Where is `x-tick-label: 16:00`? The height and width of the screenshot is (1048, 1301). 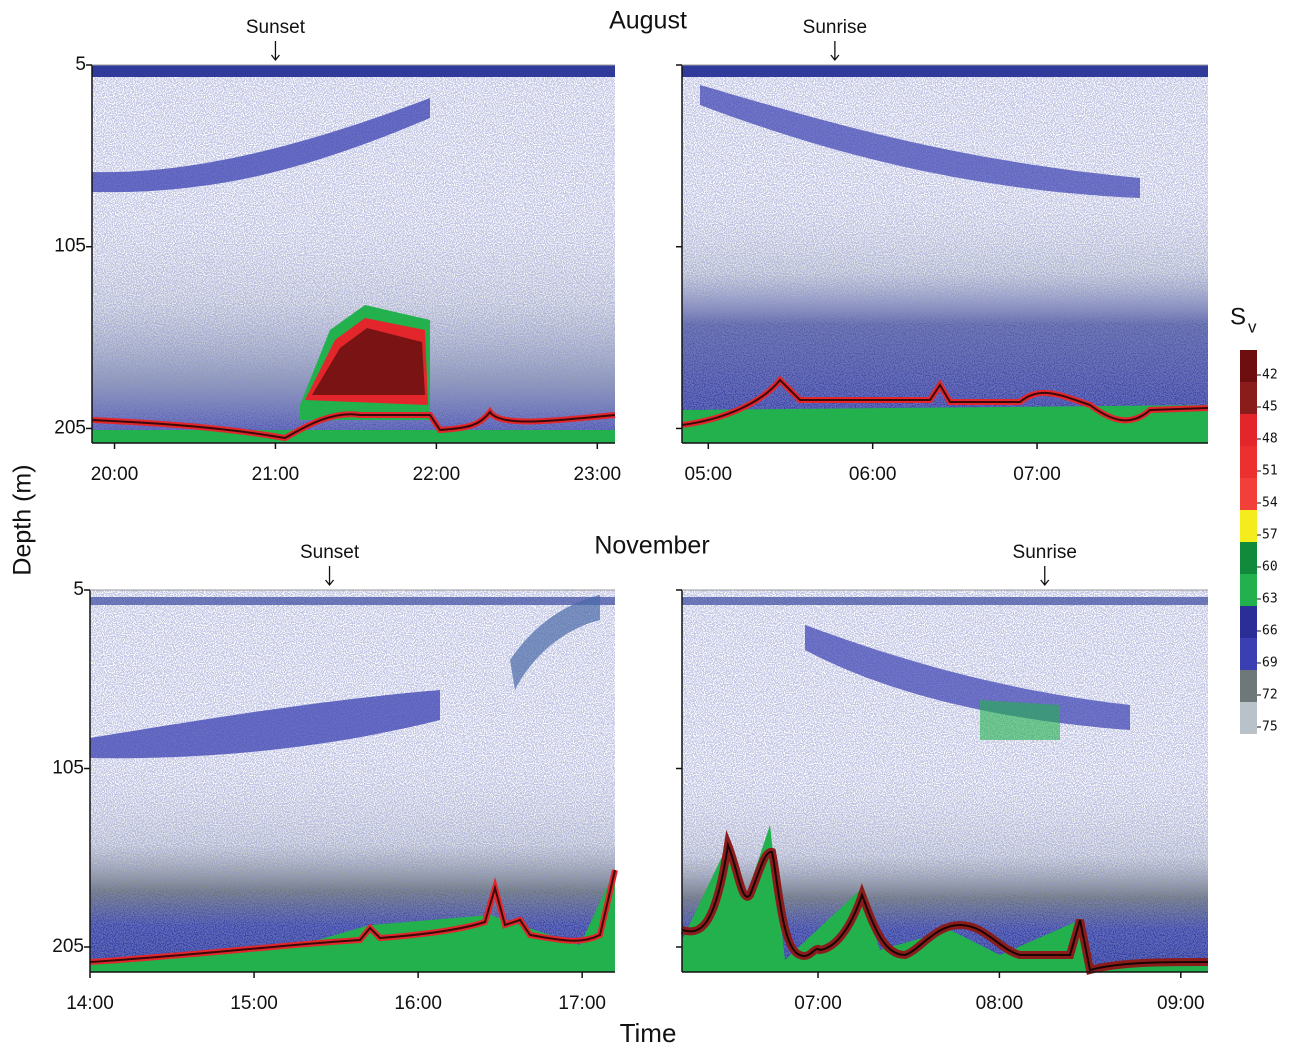 x-tick-label: 16:00 is located at coordinates (418, 1003).